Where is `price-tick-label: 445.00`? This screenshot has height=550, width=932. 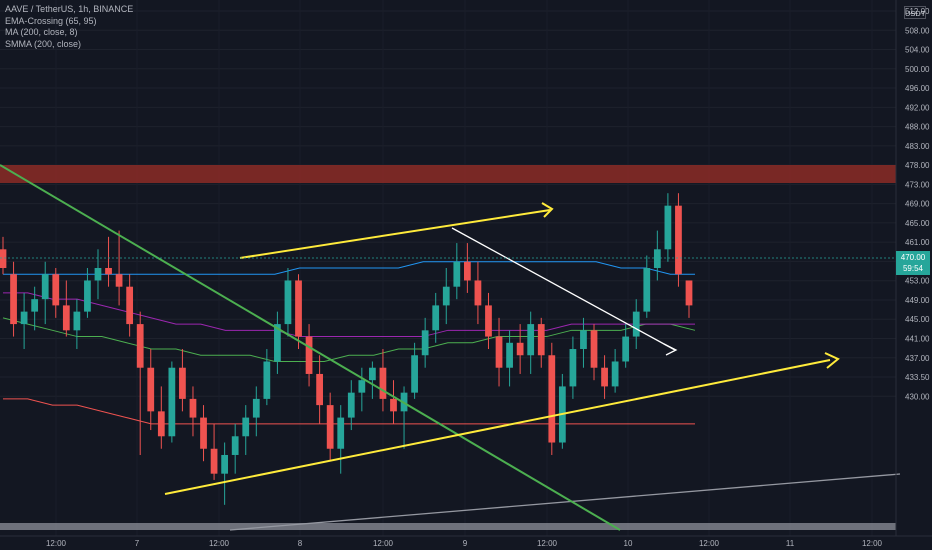
price-tick-label: 445.00 is located at coordinates (917, 319).